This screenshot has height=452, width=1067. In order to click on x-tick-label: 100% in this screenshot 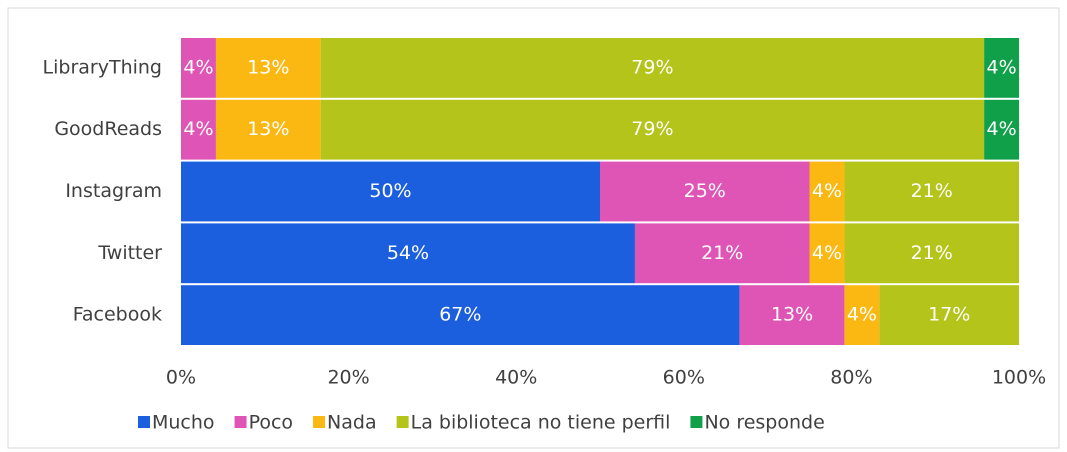, I will do `click(1019, 378)`.